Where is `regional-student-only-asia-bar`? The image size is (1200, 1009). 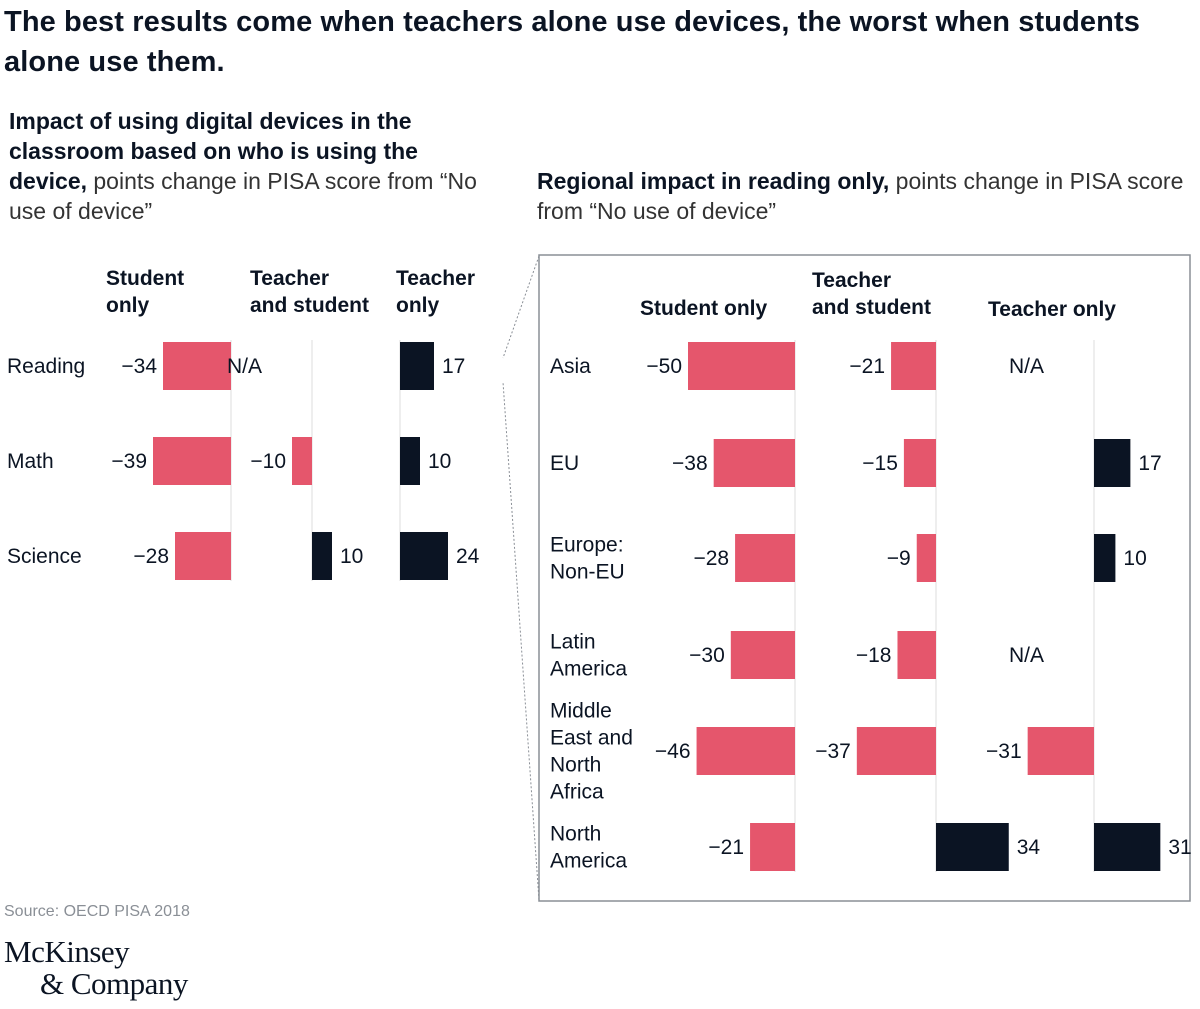
regional-student-only-asia-bar is located at coordinates (741, 366).